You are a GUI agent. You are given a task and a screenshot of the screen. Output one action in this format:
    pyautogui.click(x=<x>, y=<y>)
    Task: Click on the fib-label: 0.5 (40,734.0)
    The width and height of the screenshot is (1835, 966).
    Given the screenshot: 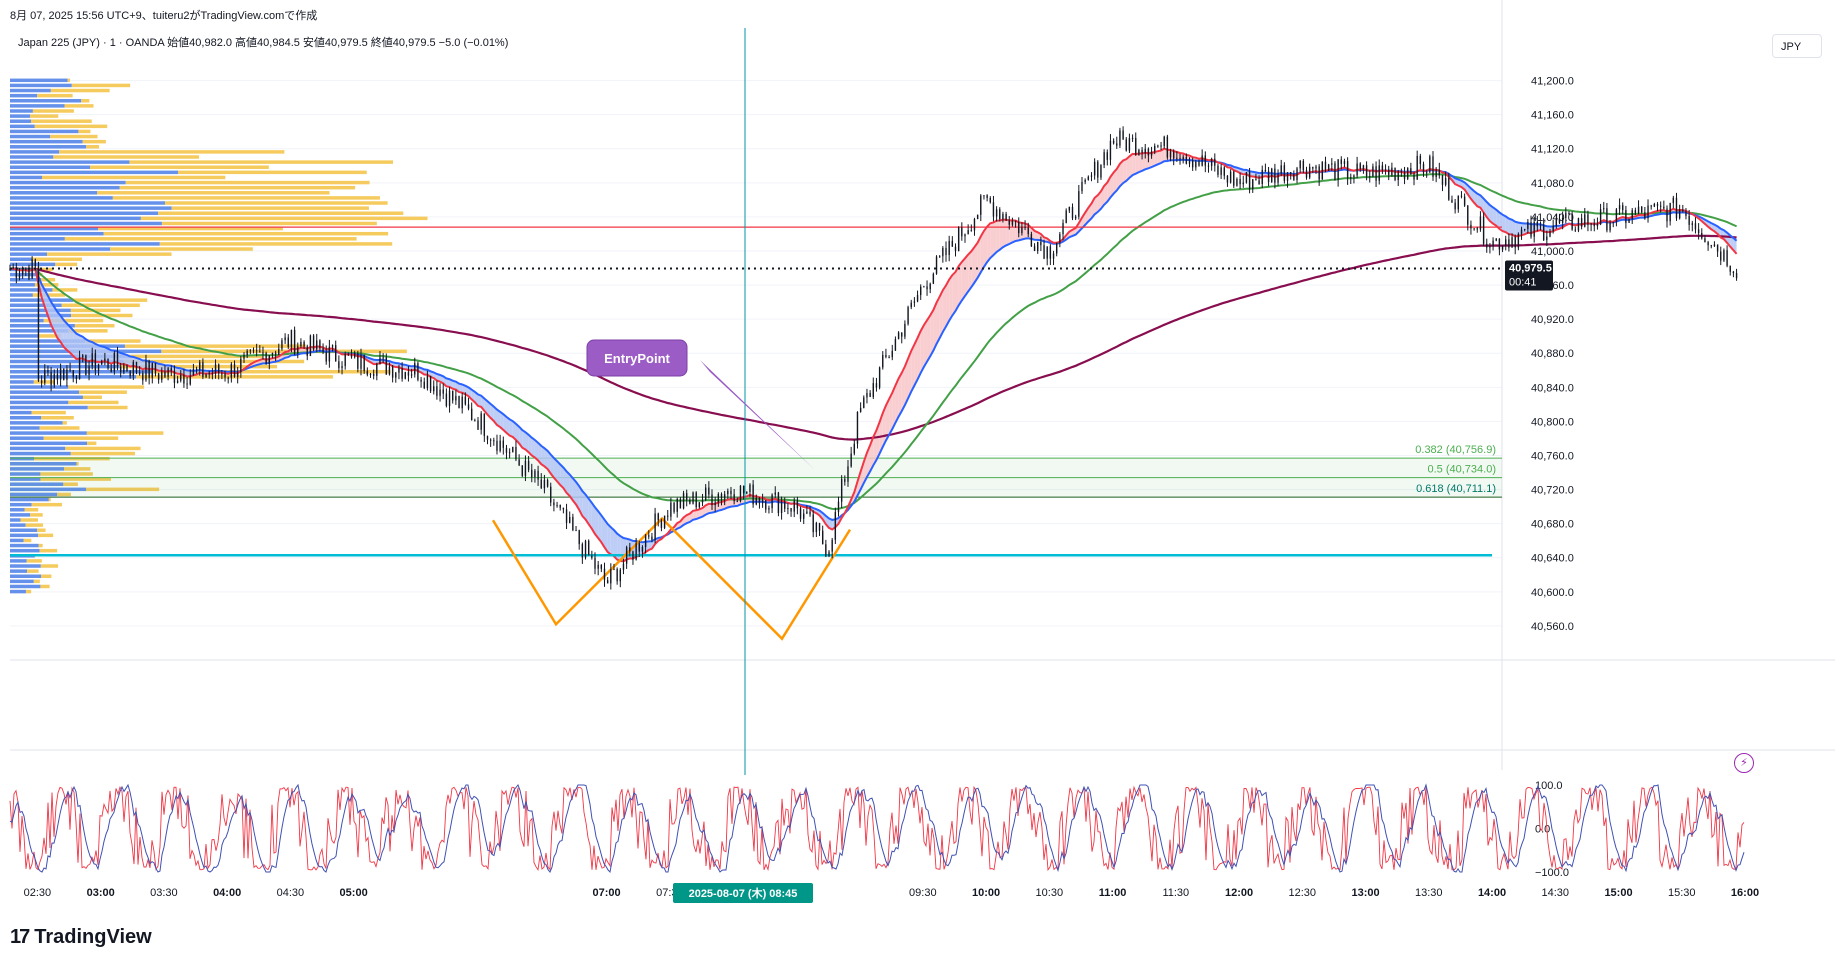 What is the action you would take?
    pyautogui.click(x=1462, y=470)
    